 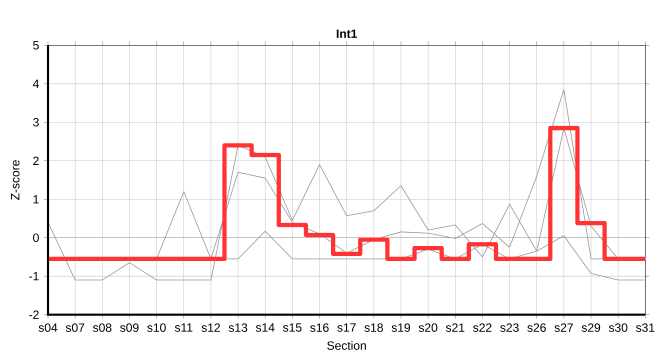 I want to click on x-tick-label: s31, so click(x=645, y=327).